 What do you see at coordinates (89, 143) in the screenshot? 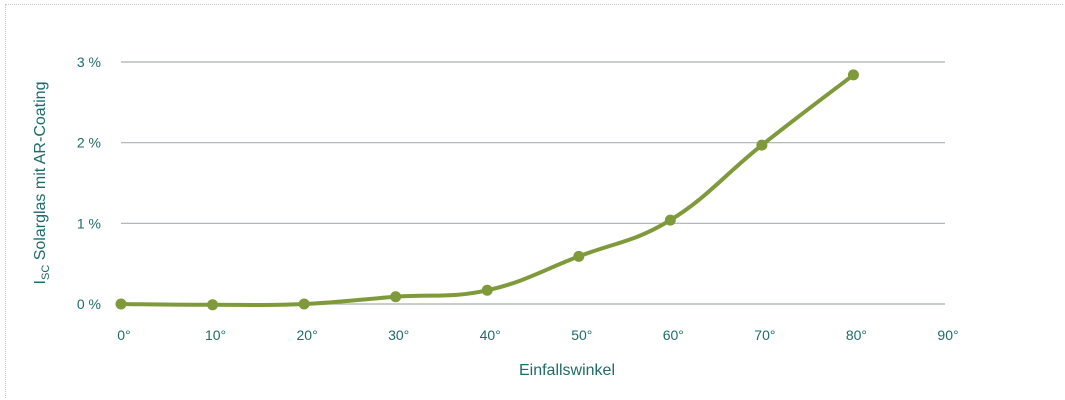
I see `y-tick-label: 2 %` at bounding box center [89, 143].